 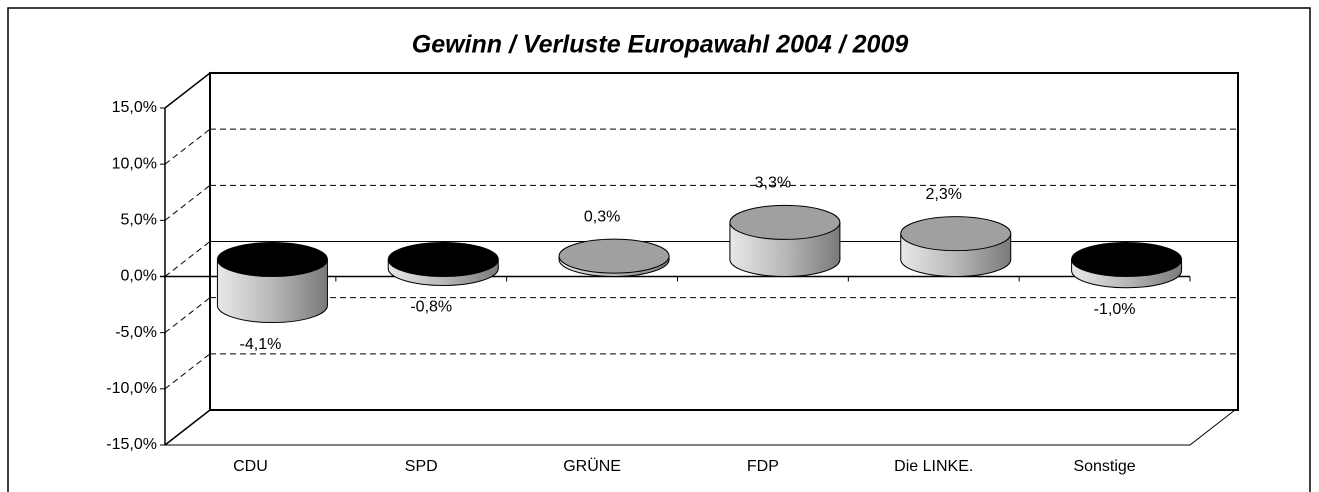 I want to click on y-tick-label: -10,0%, so click(x=131, y=388).